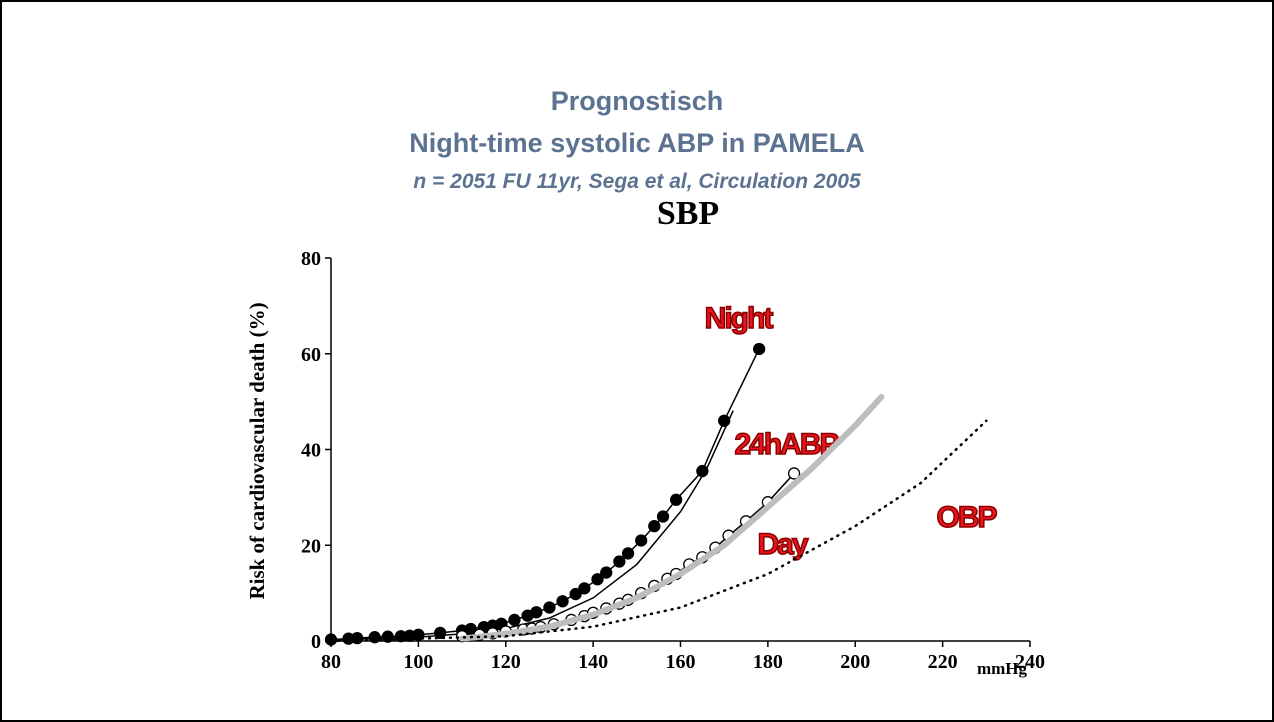  Describe the element at coordinates (331, 662) in the screenshot. I see `x-tick-label: 80` at that location.